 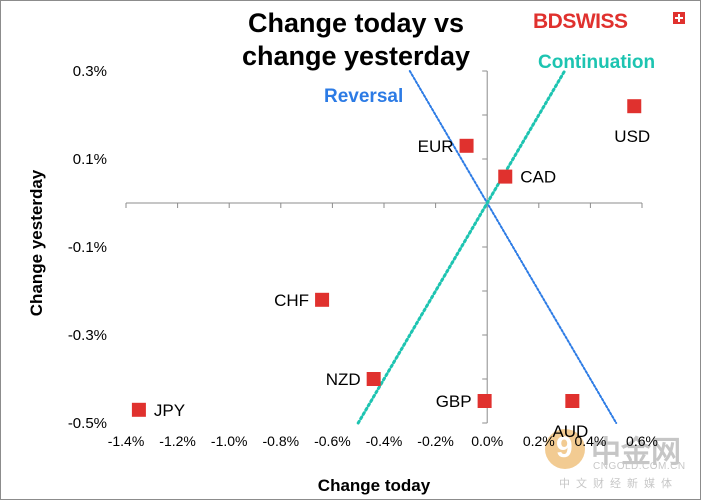 I want to click on x-axis-title: Change today, so click(x=374, y=485).